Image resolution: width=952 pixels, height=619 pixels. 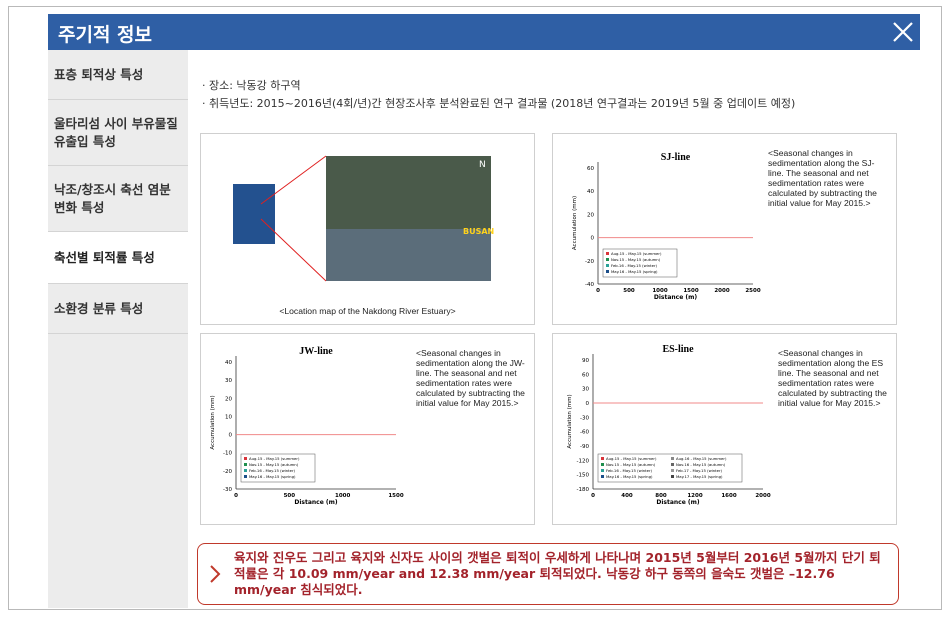 What do you see at coordinates (118, 133) in the screenshot?
I see `menu-item: 울타리섬 사이 부유물질 유출입 특성` at bounding box center [118, 133].